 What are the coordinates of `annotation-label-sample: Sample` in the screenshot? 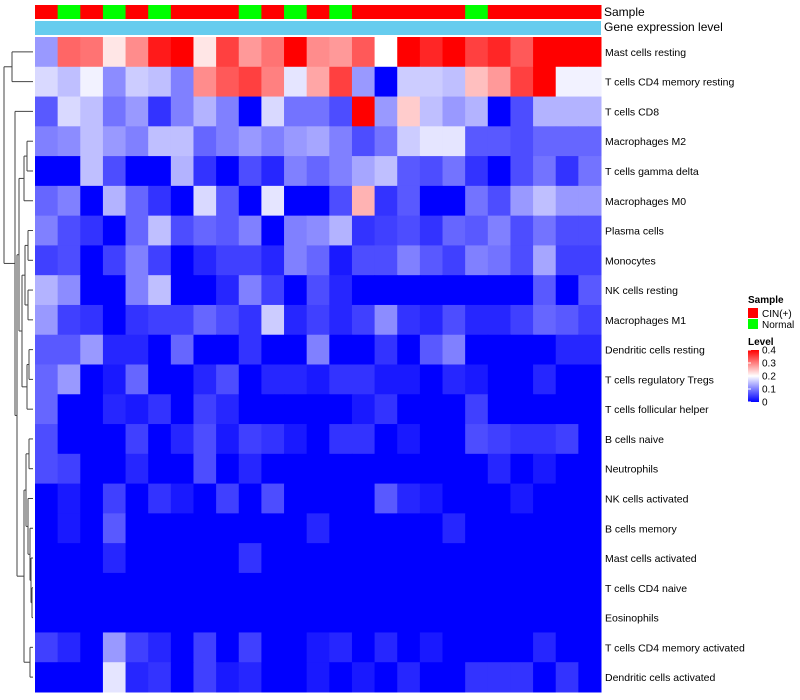 It's located at (624, 12).